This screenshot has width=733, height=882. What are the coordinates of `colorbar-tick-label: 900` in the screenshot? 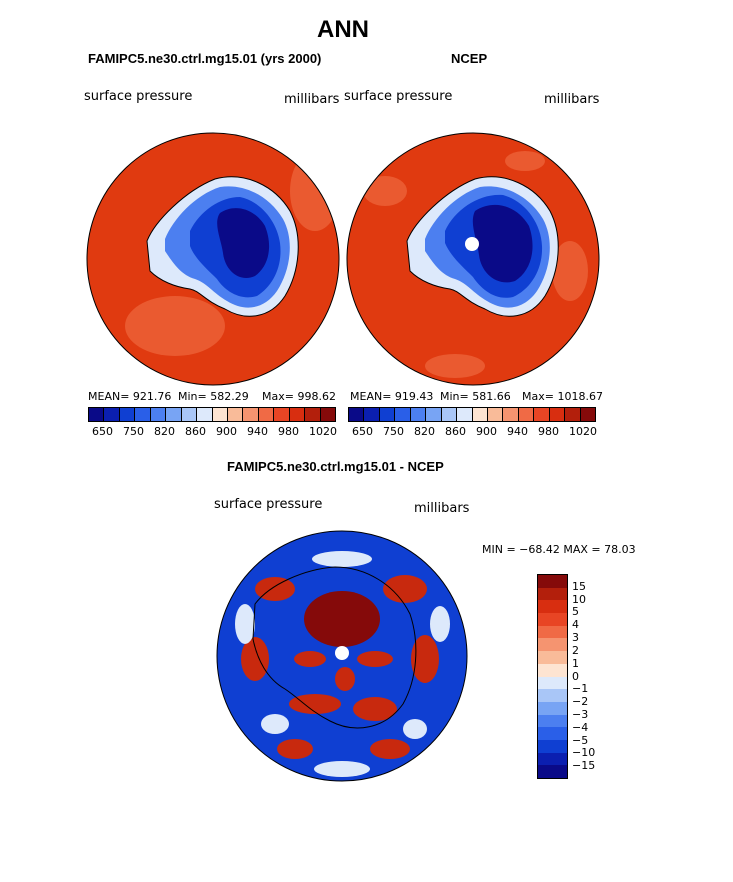 It's located at (486, 431).